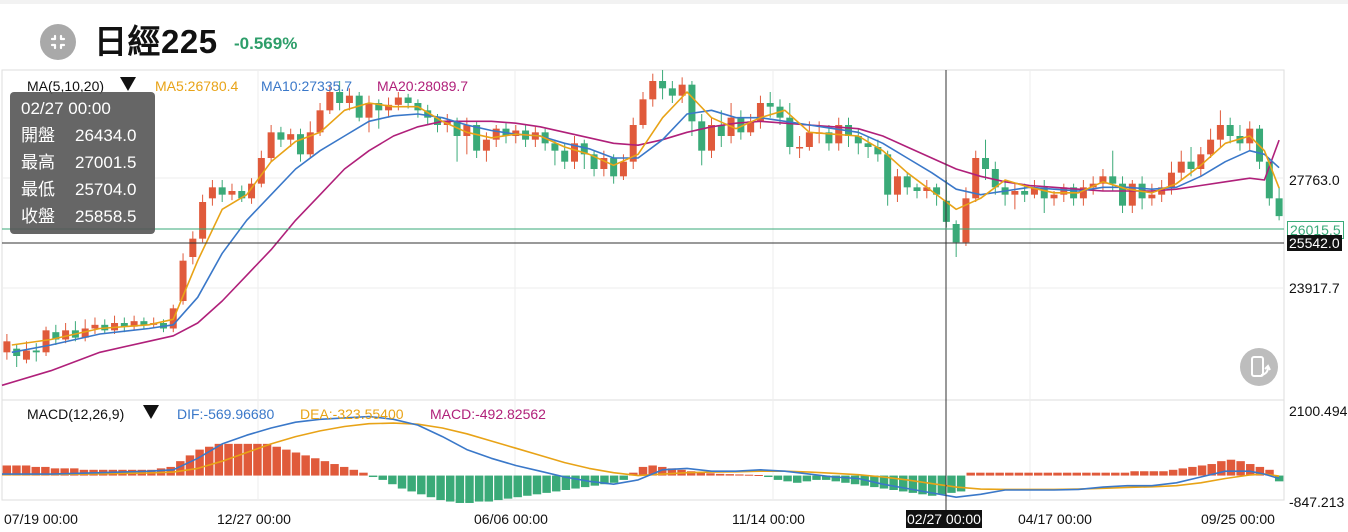 This screenshot has height=532, width=1348. I want to click on macd-axis-bottom-label: -847.213, so click(1317, 502).